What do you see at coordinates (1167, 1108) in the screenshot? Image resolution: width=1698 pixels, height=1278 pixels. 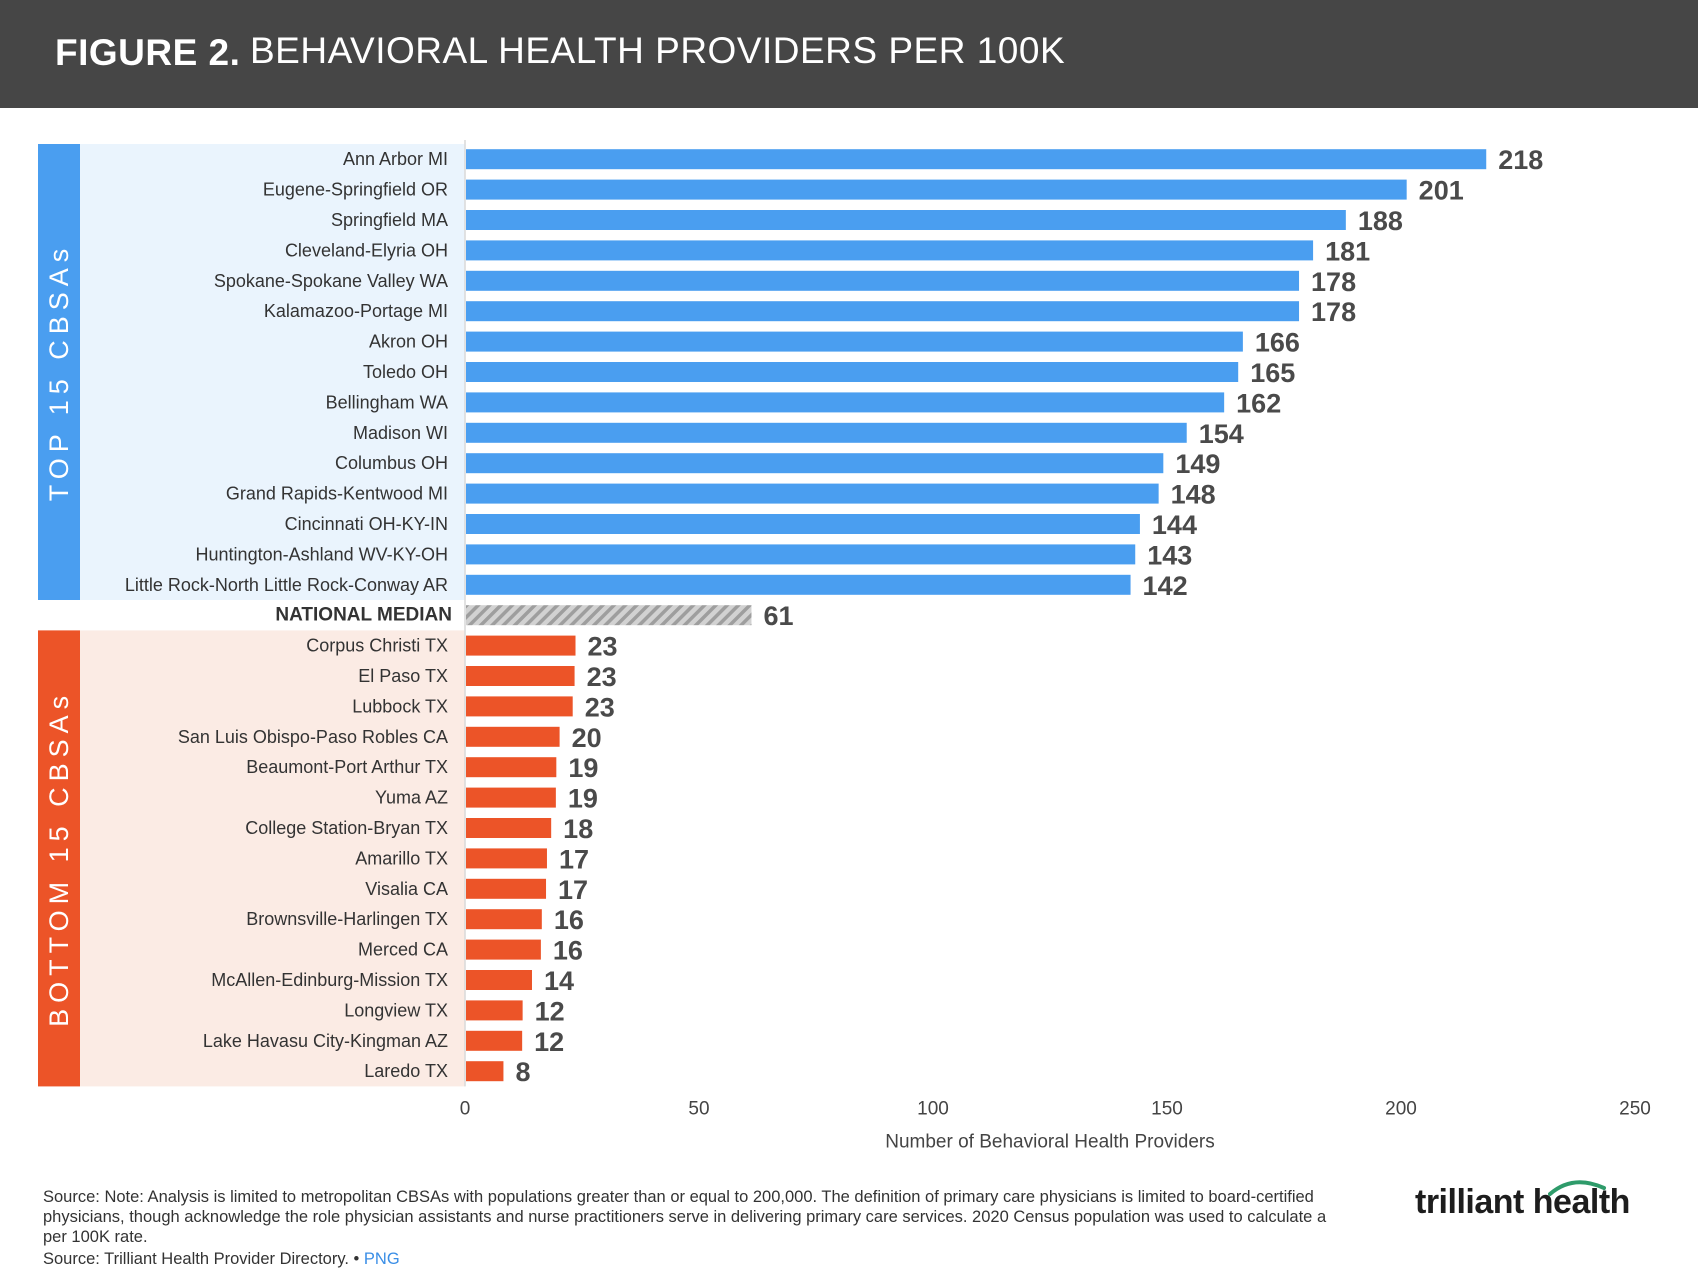 I see `x-tick-label: 150` at bounding box center [1167, 1108].